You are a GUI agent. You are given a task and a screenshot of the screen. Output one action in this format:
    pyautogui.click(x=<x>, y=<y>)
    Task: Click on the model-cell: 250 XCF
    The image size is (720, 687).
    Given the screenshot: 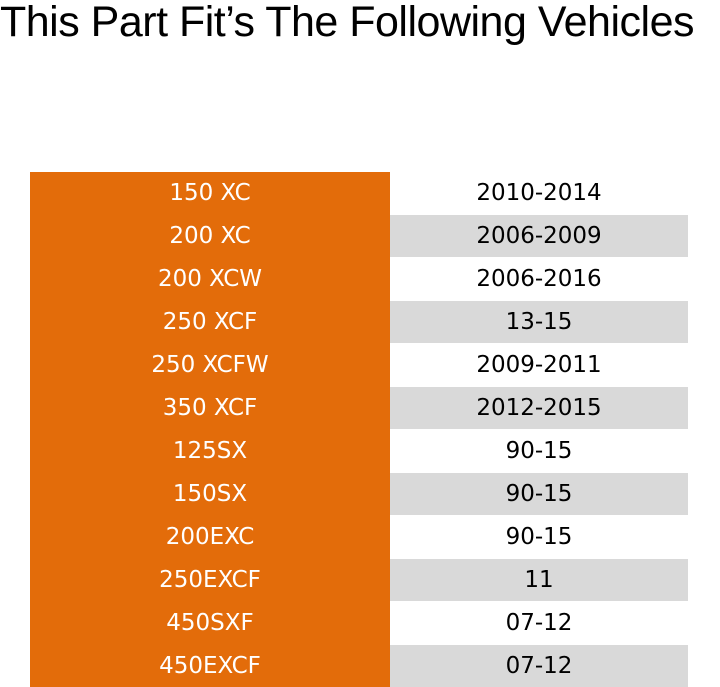 What is the action you would take?
    pyautogui.click(x=210, y=322)
    